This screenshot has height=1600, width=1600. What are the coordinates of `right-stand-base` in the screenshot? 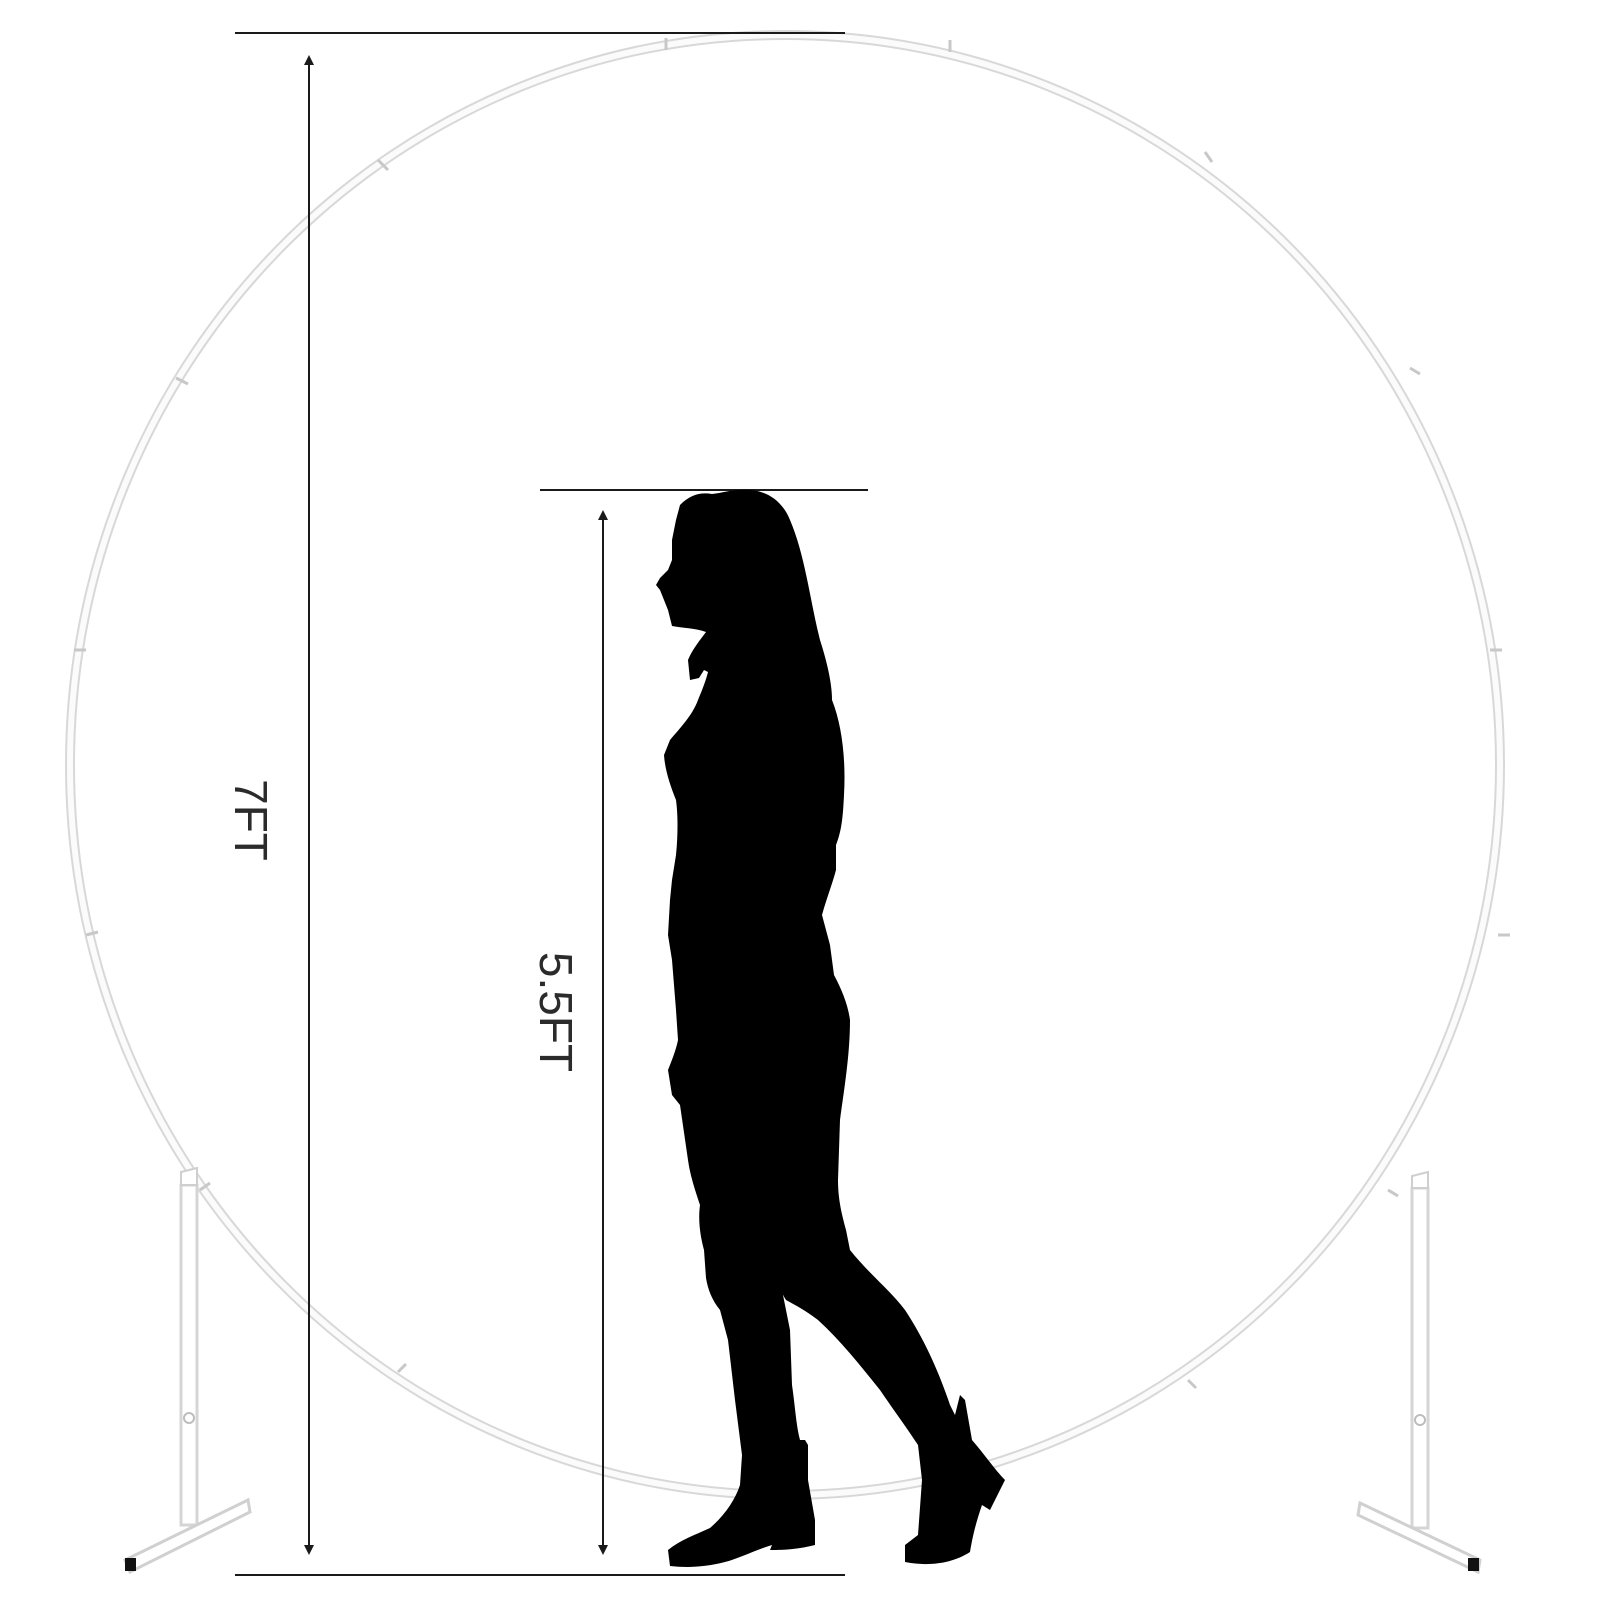 It's located at (1419, 1537).